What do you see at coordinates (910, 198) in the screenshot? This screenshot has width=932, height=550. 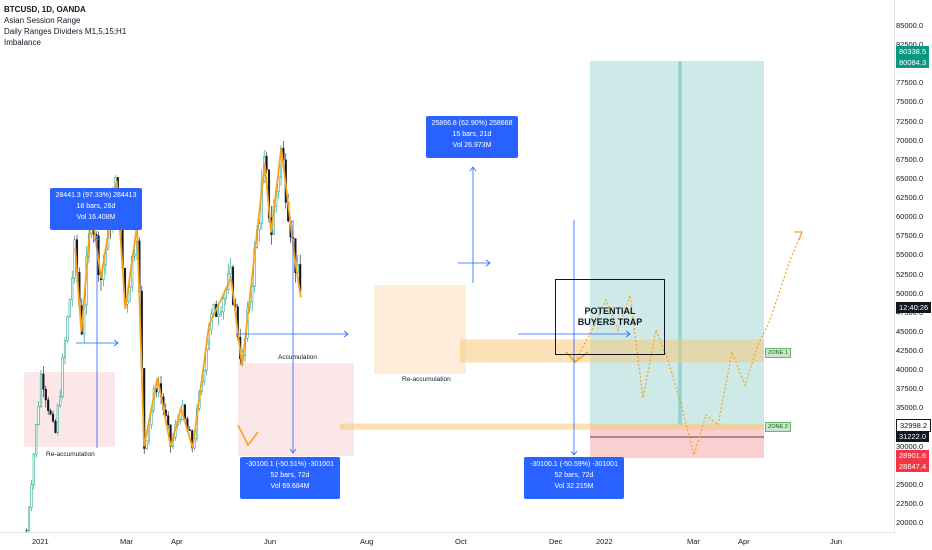 I see `y-tick-label: 62500.0` at bounding box center [910, 198].